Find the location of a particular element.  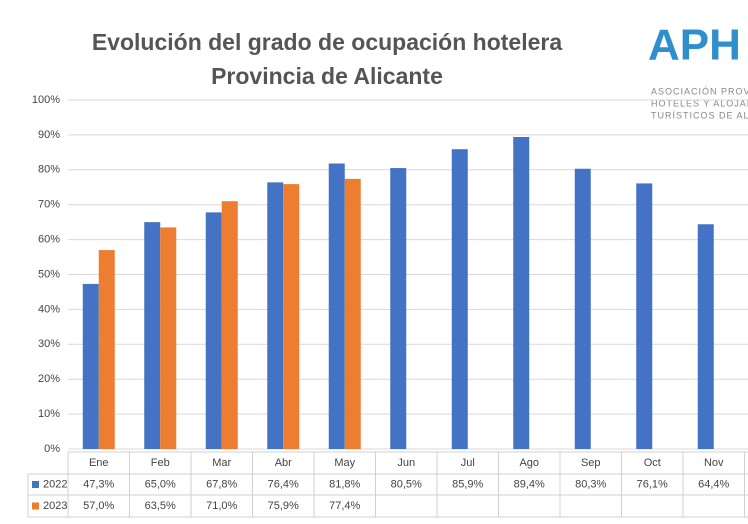

y-tick-label: 70% is located at coordinates (49, 205).